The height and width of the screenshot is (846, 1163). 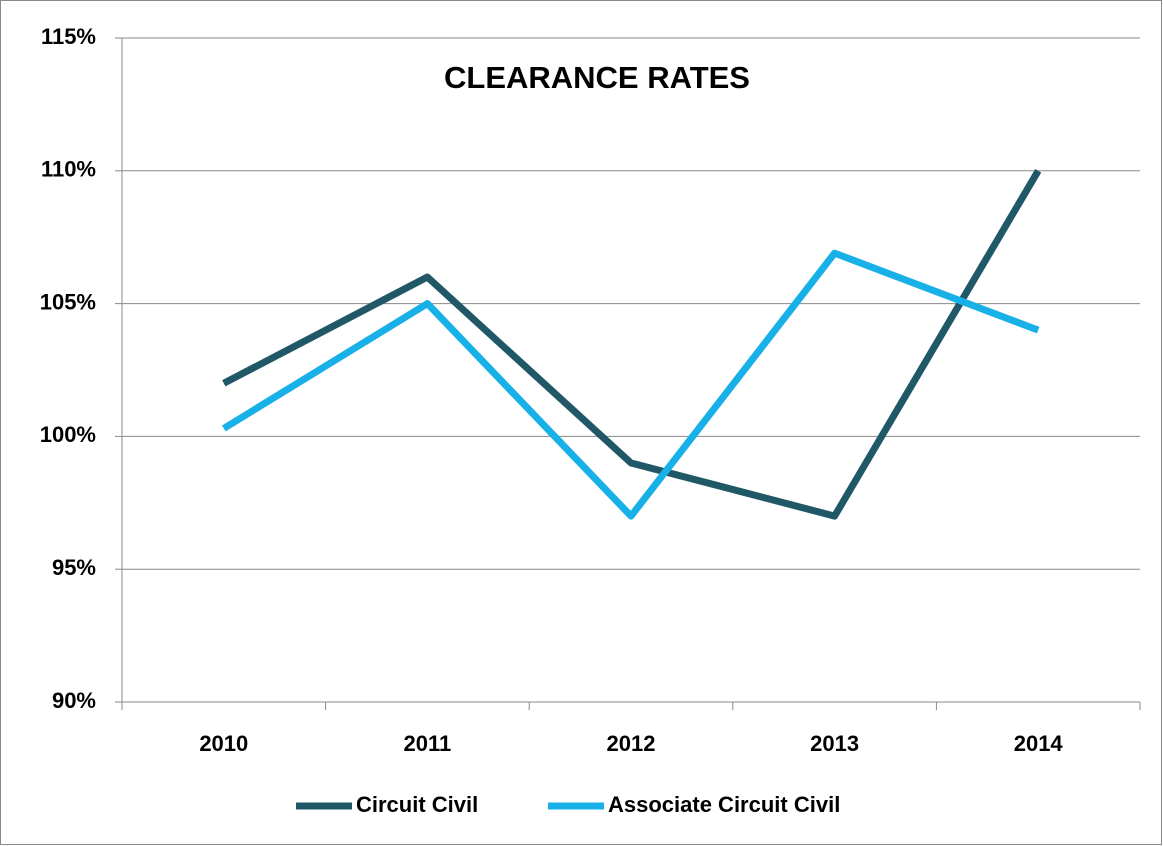 I want to click on y-tick-label: 115%, so click(x=68, y=36).